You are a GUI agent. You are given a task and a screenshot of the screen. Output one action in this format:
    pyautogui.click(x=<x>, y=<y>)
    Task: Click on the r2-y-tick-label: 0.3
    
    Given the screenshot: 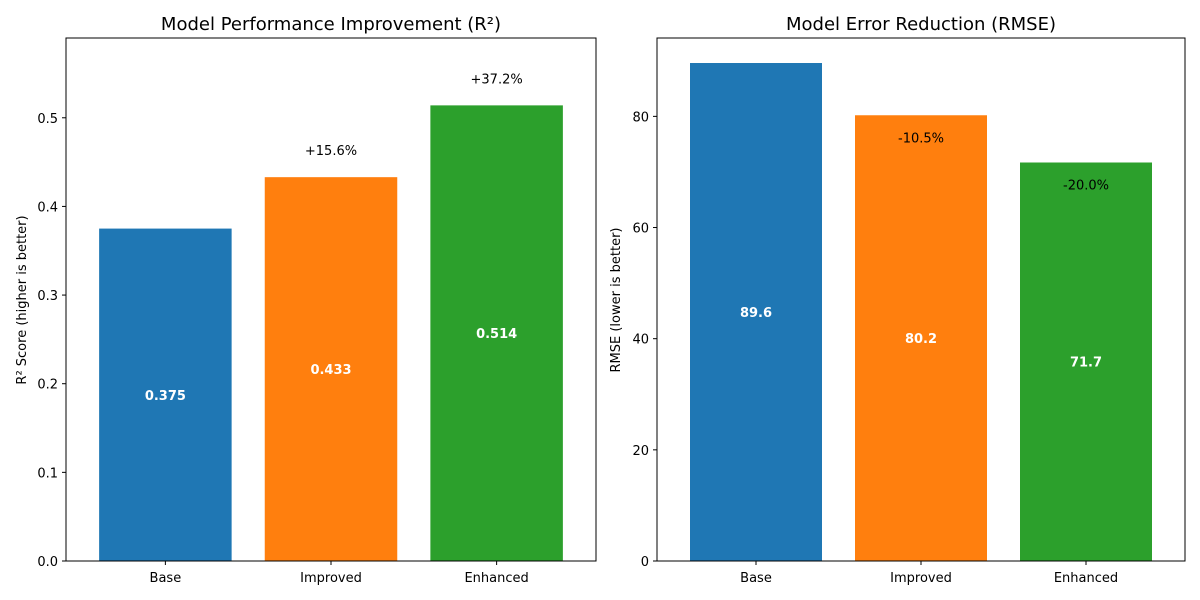 What is the action you would take?
    pyautogui.click(x=47, y=296)
    